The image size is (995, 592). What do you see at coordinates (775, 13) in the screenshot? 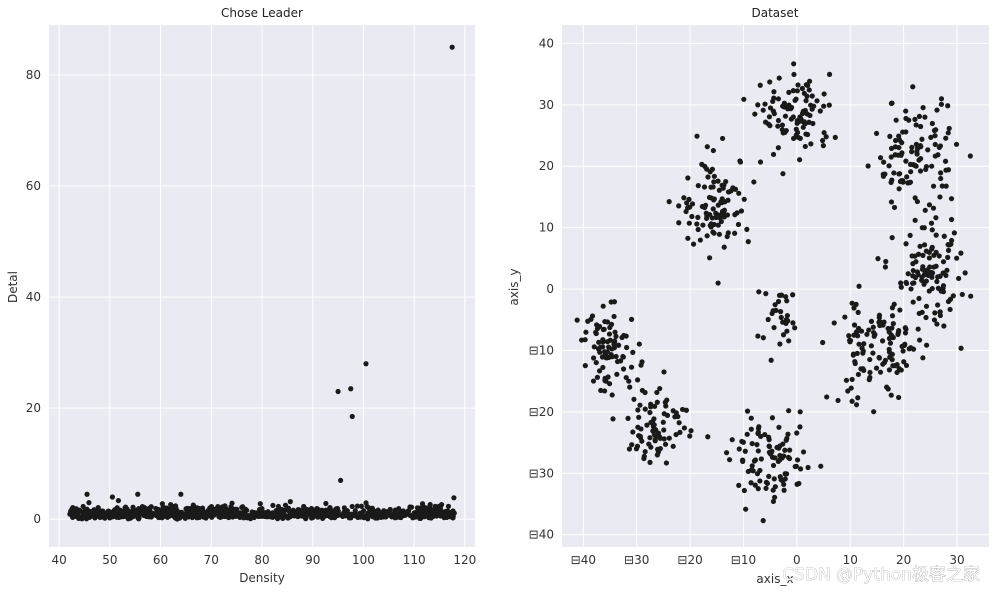
I see `chart-title-right: Dataset` at bounding box center [775, 13].